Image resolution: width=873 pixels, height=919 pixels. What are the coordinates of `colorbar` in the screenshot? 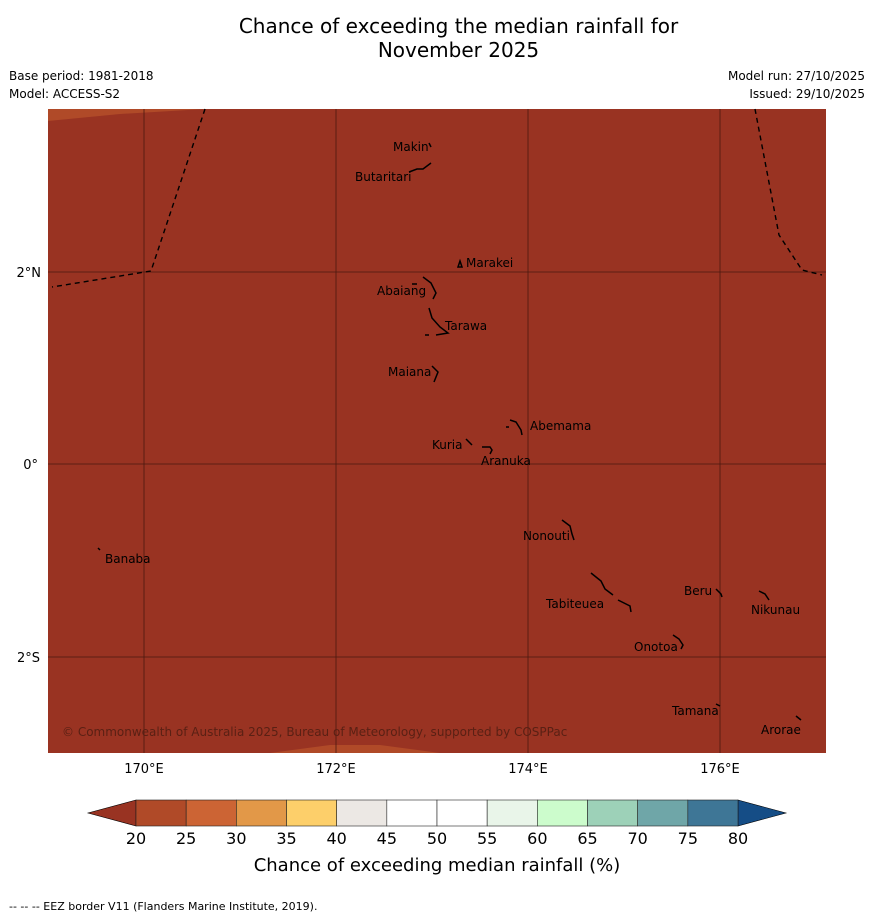 It's located at (437, 813).